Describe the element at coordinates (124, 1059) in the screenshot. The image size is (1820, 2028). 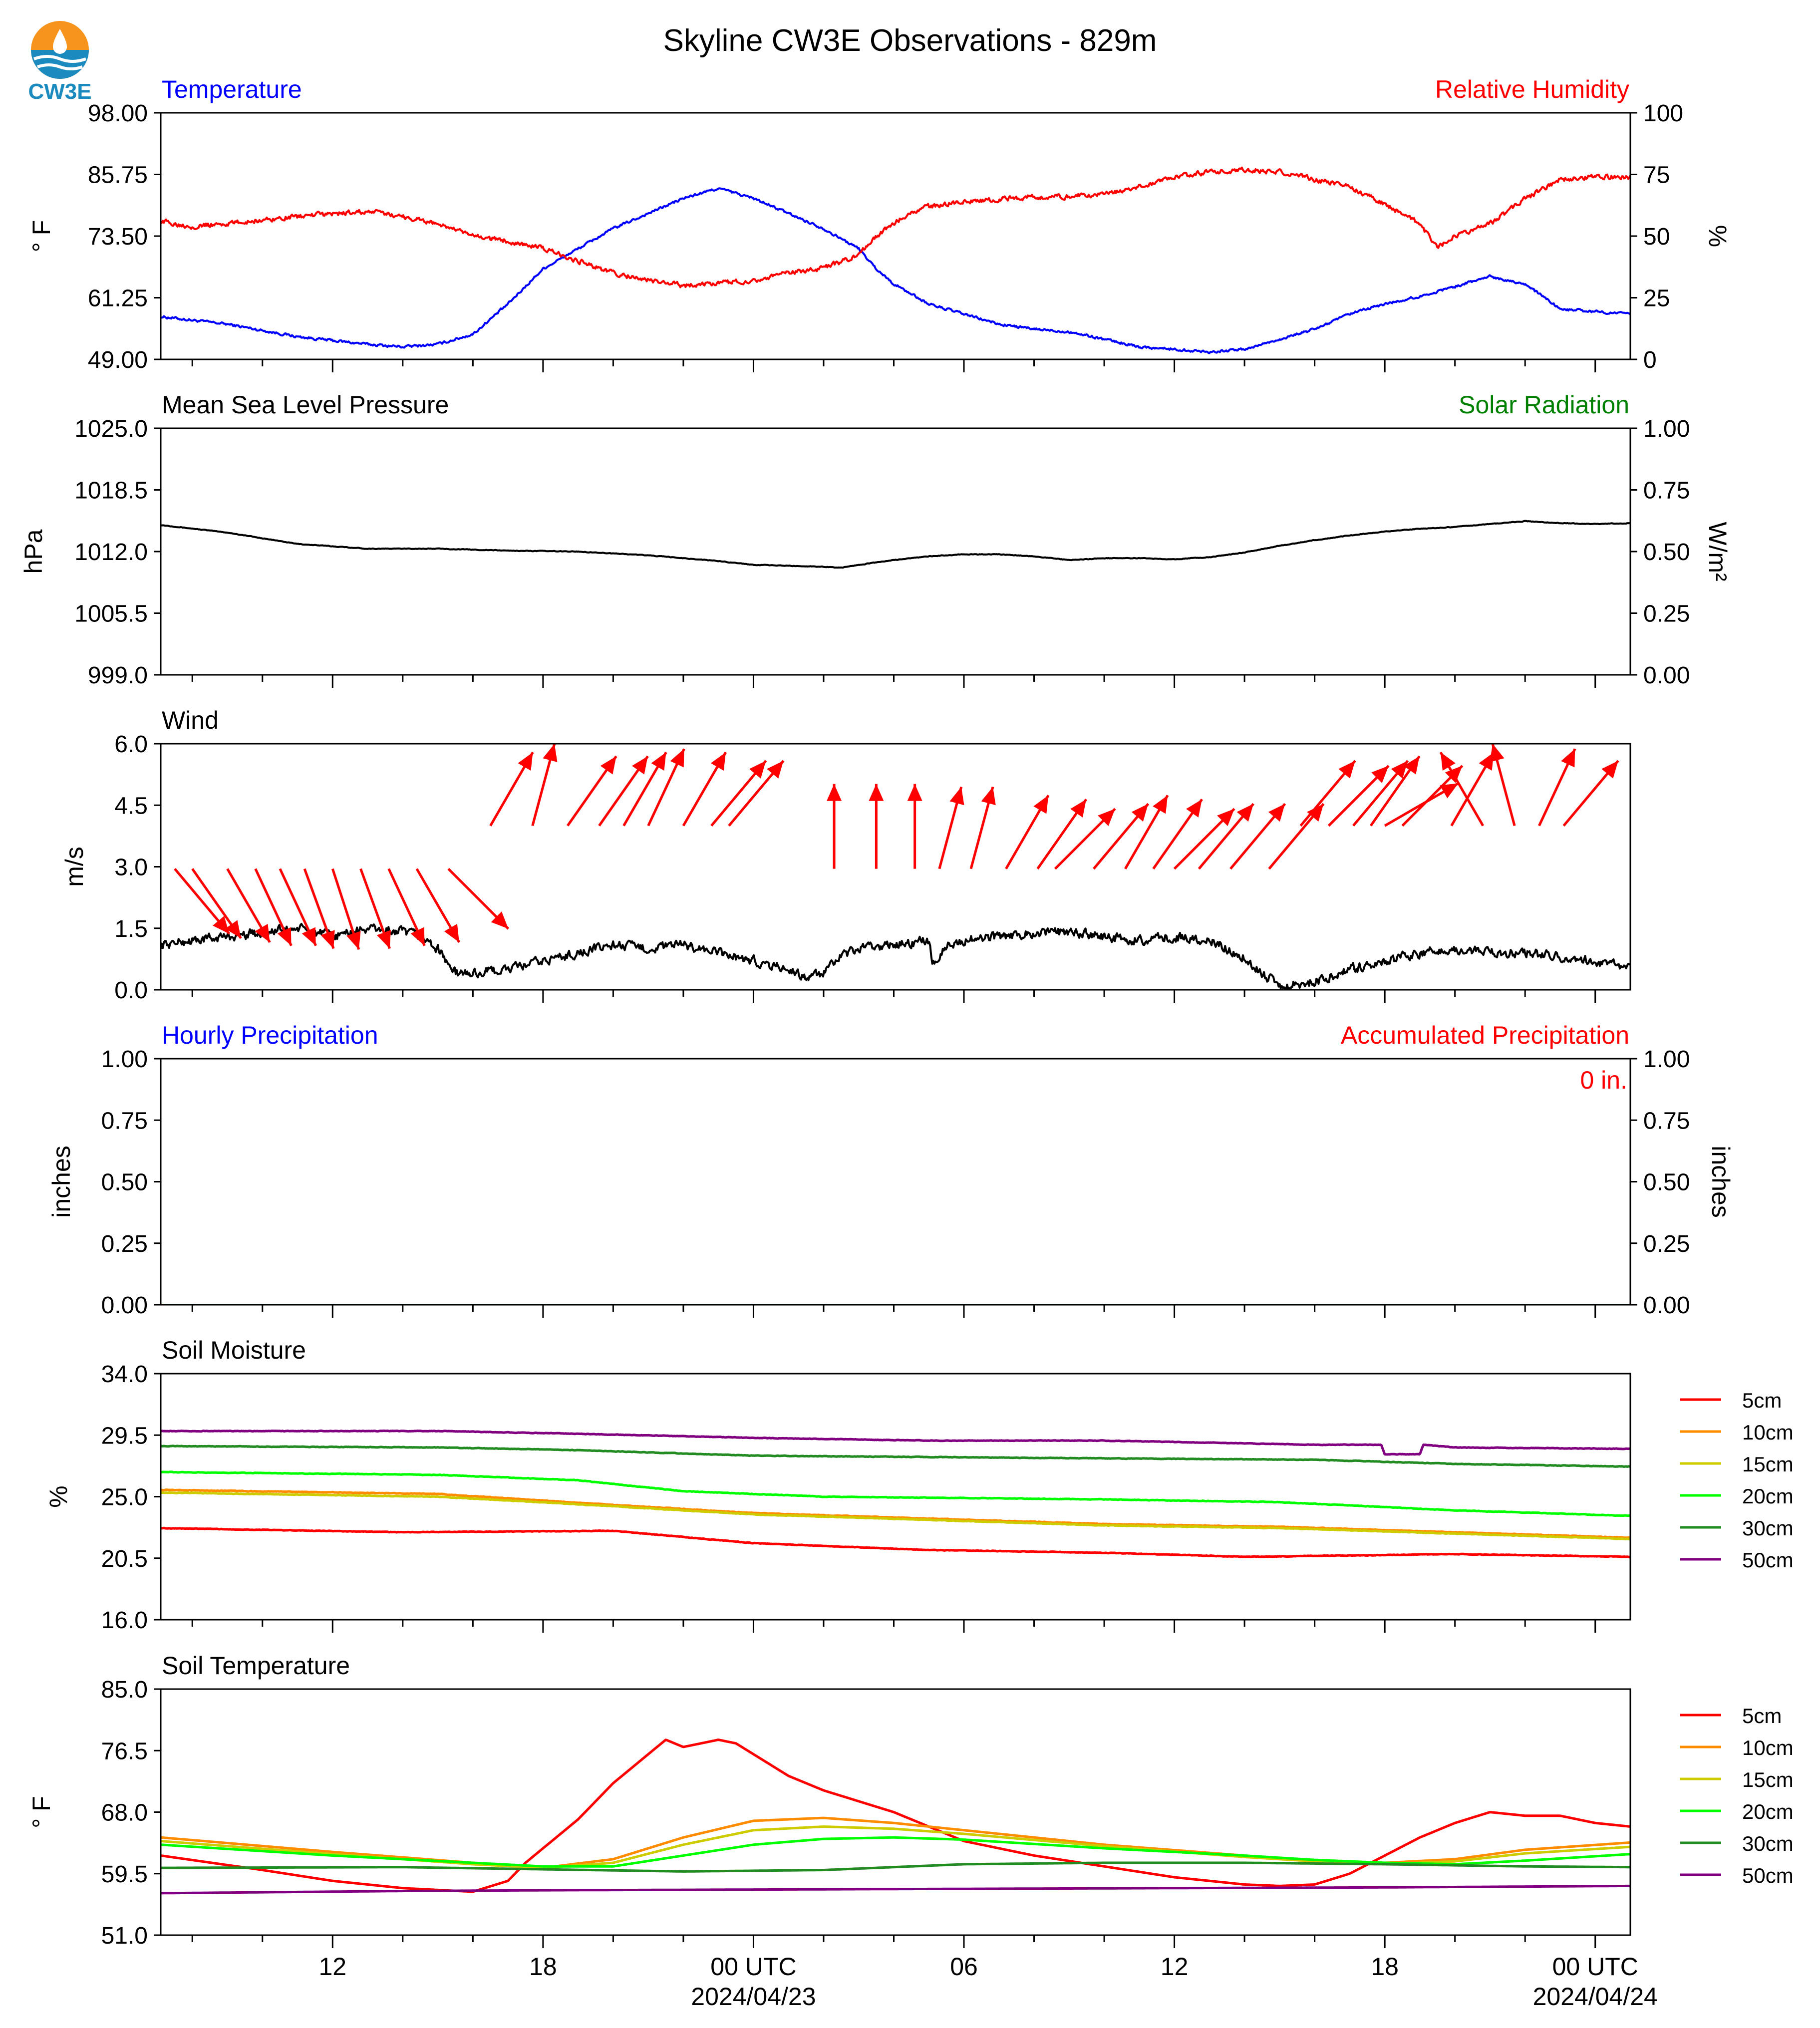
I see `y-tick-label: 1.00` at that location.